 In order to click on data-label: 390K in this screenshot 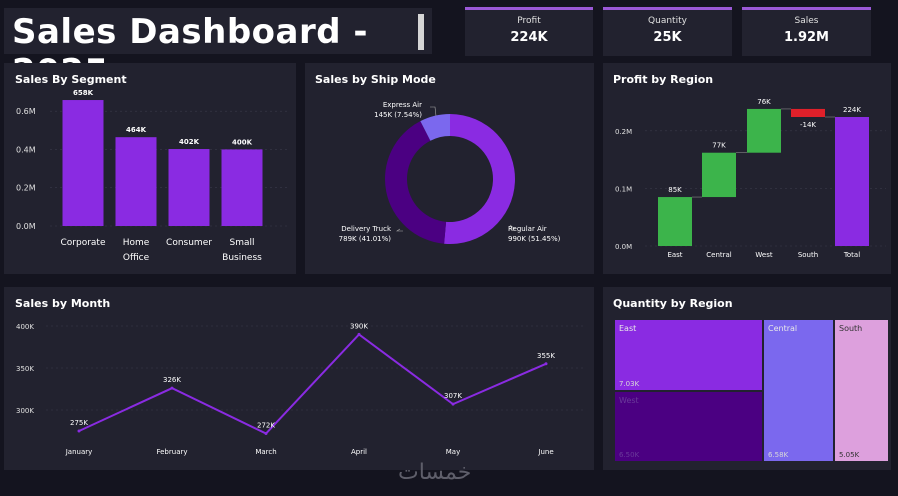, I will do `click(359, 326)`.